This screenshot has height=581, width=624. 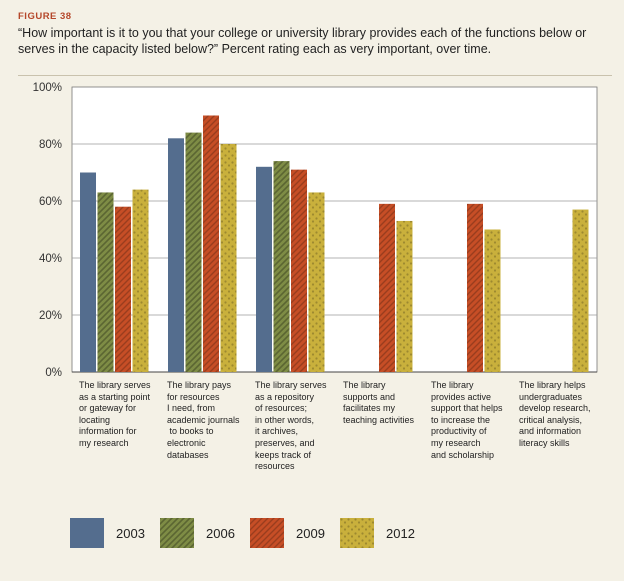 I want to click on x-category-label-line: of resources;, so click(x=281, y=408).